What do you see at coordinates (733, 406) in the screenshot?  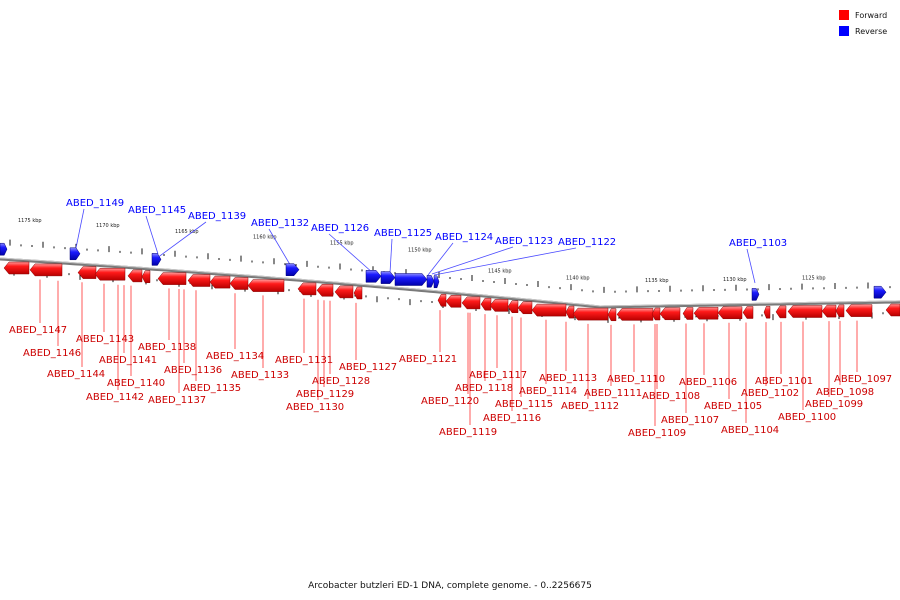 I see `forward-gene-label: ABED_1105` at bounding box center [733, 406].